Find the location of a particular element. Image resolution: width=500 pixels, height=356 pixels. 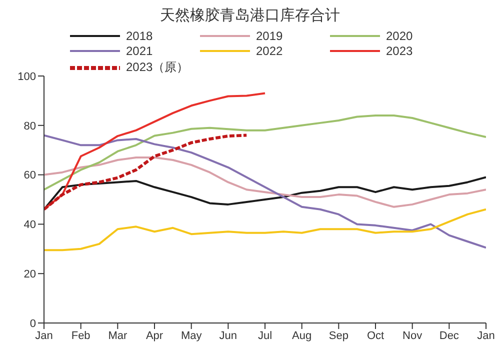

legend-label: 2023（原） is located at coordinates (157, 67).